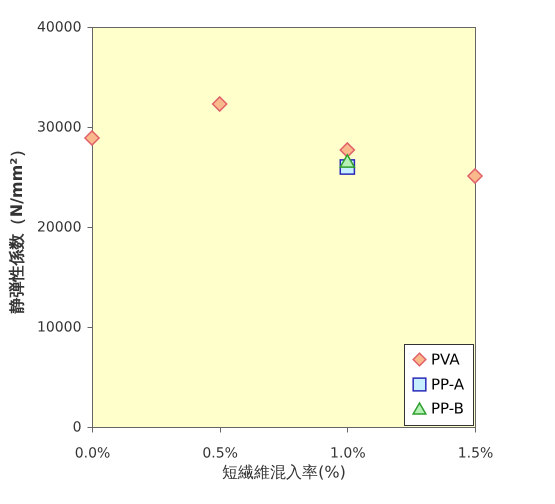 The width and height of the screenshot is (555, 504). What do you see at coordinates (220, 454) in the screenshot?
I see `x-tick-label: 0.5%` at bounding box center [220, 454].